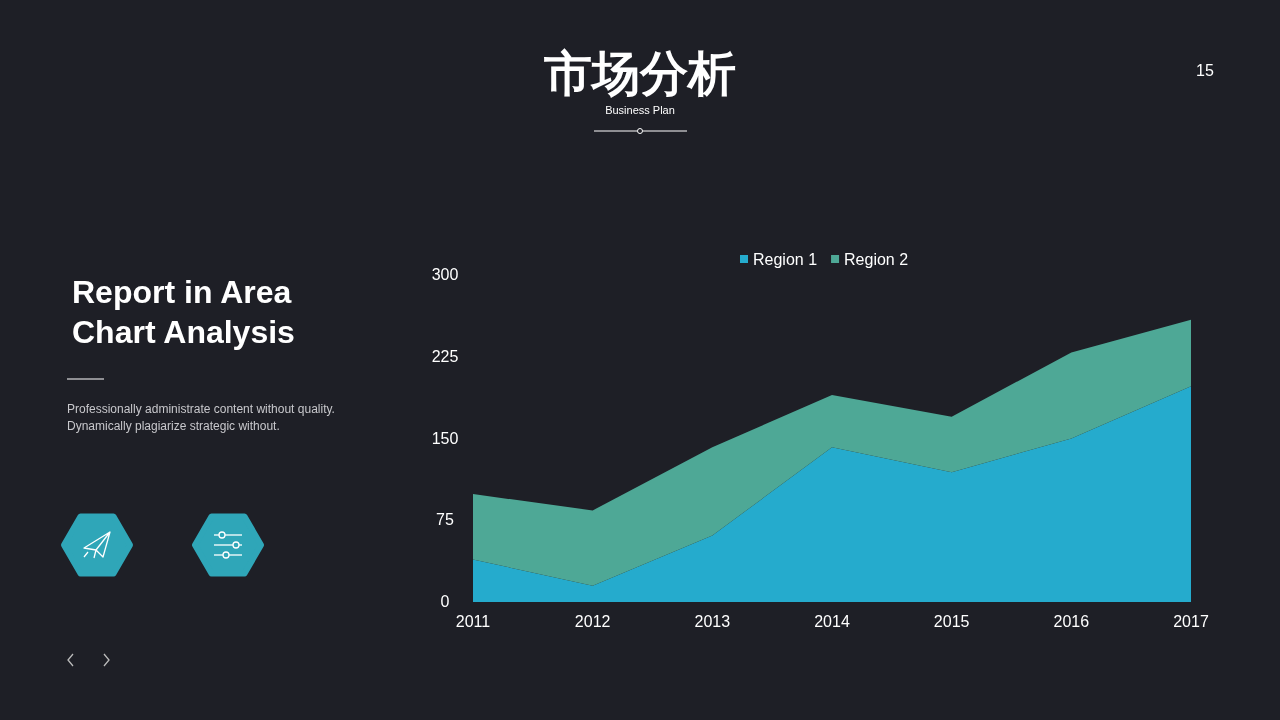 This screenshot has width=1280, height=720. Describe the element at coordinates (592, 621) in the screenshot. I see `x-tick-label: 2012` at that location.